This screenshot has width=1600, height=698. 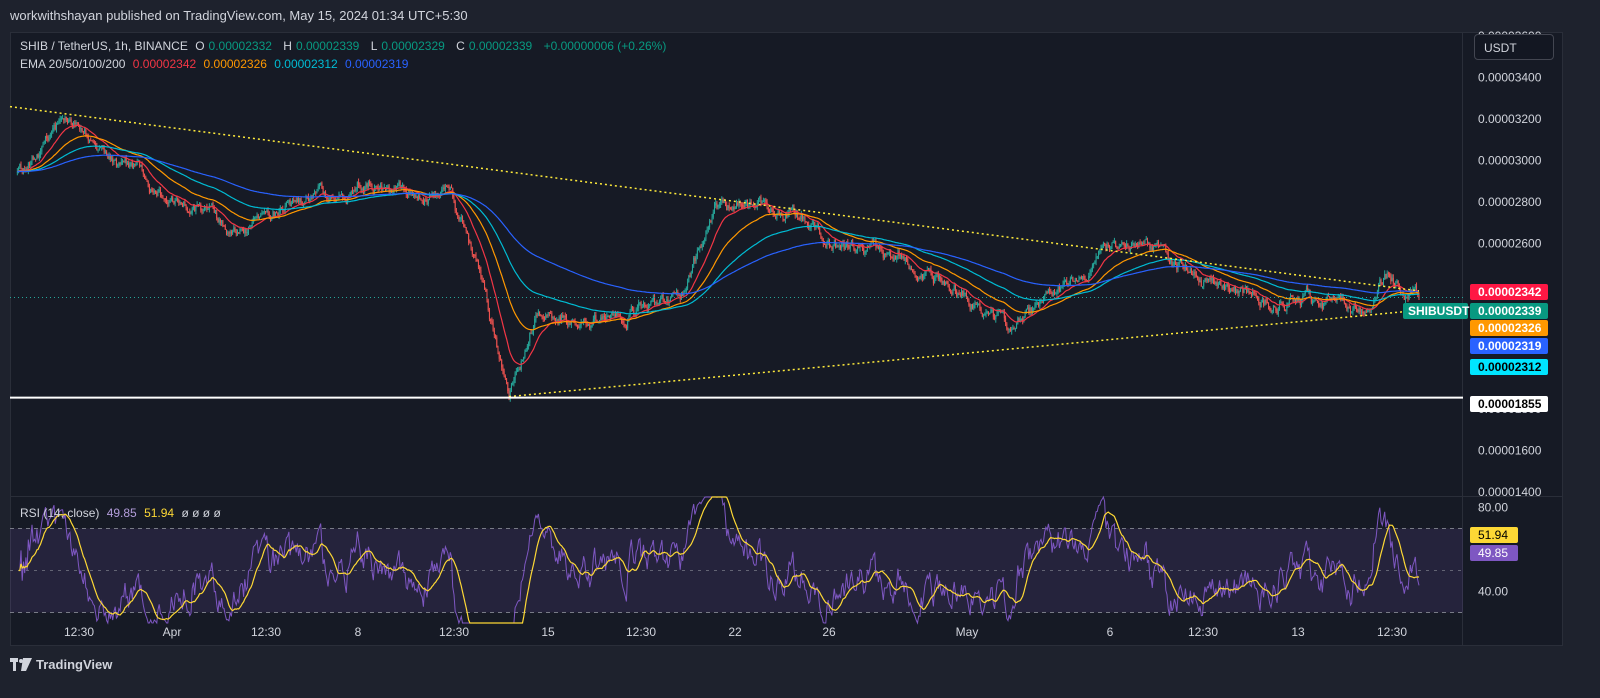 I want to click on pane-separator, so click(x=786, y=496).